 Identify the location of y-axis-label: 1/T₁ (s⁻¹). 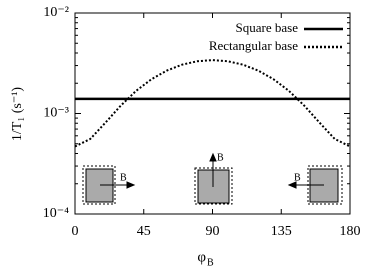
(17, 114).